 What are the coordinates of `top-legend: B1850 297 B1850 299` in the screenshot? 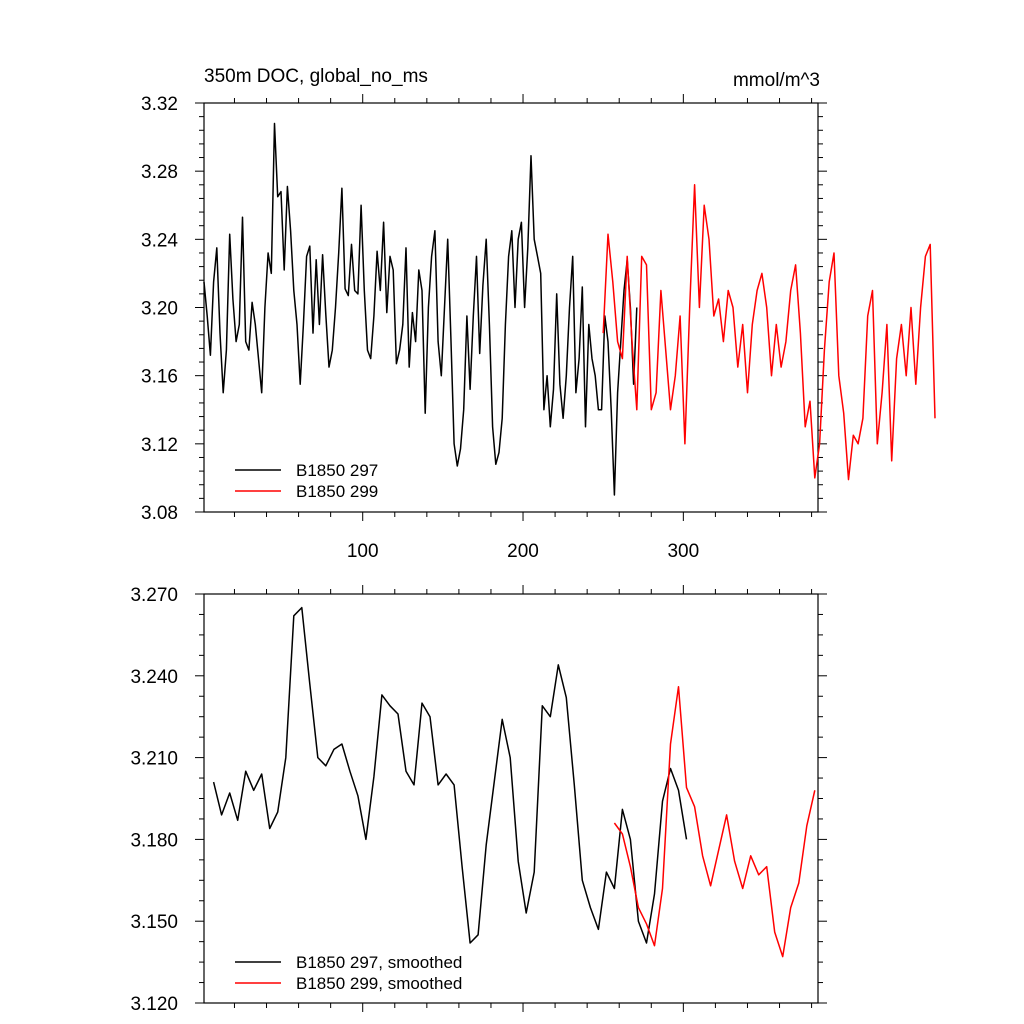 It's located at (306, 481).